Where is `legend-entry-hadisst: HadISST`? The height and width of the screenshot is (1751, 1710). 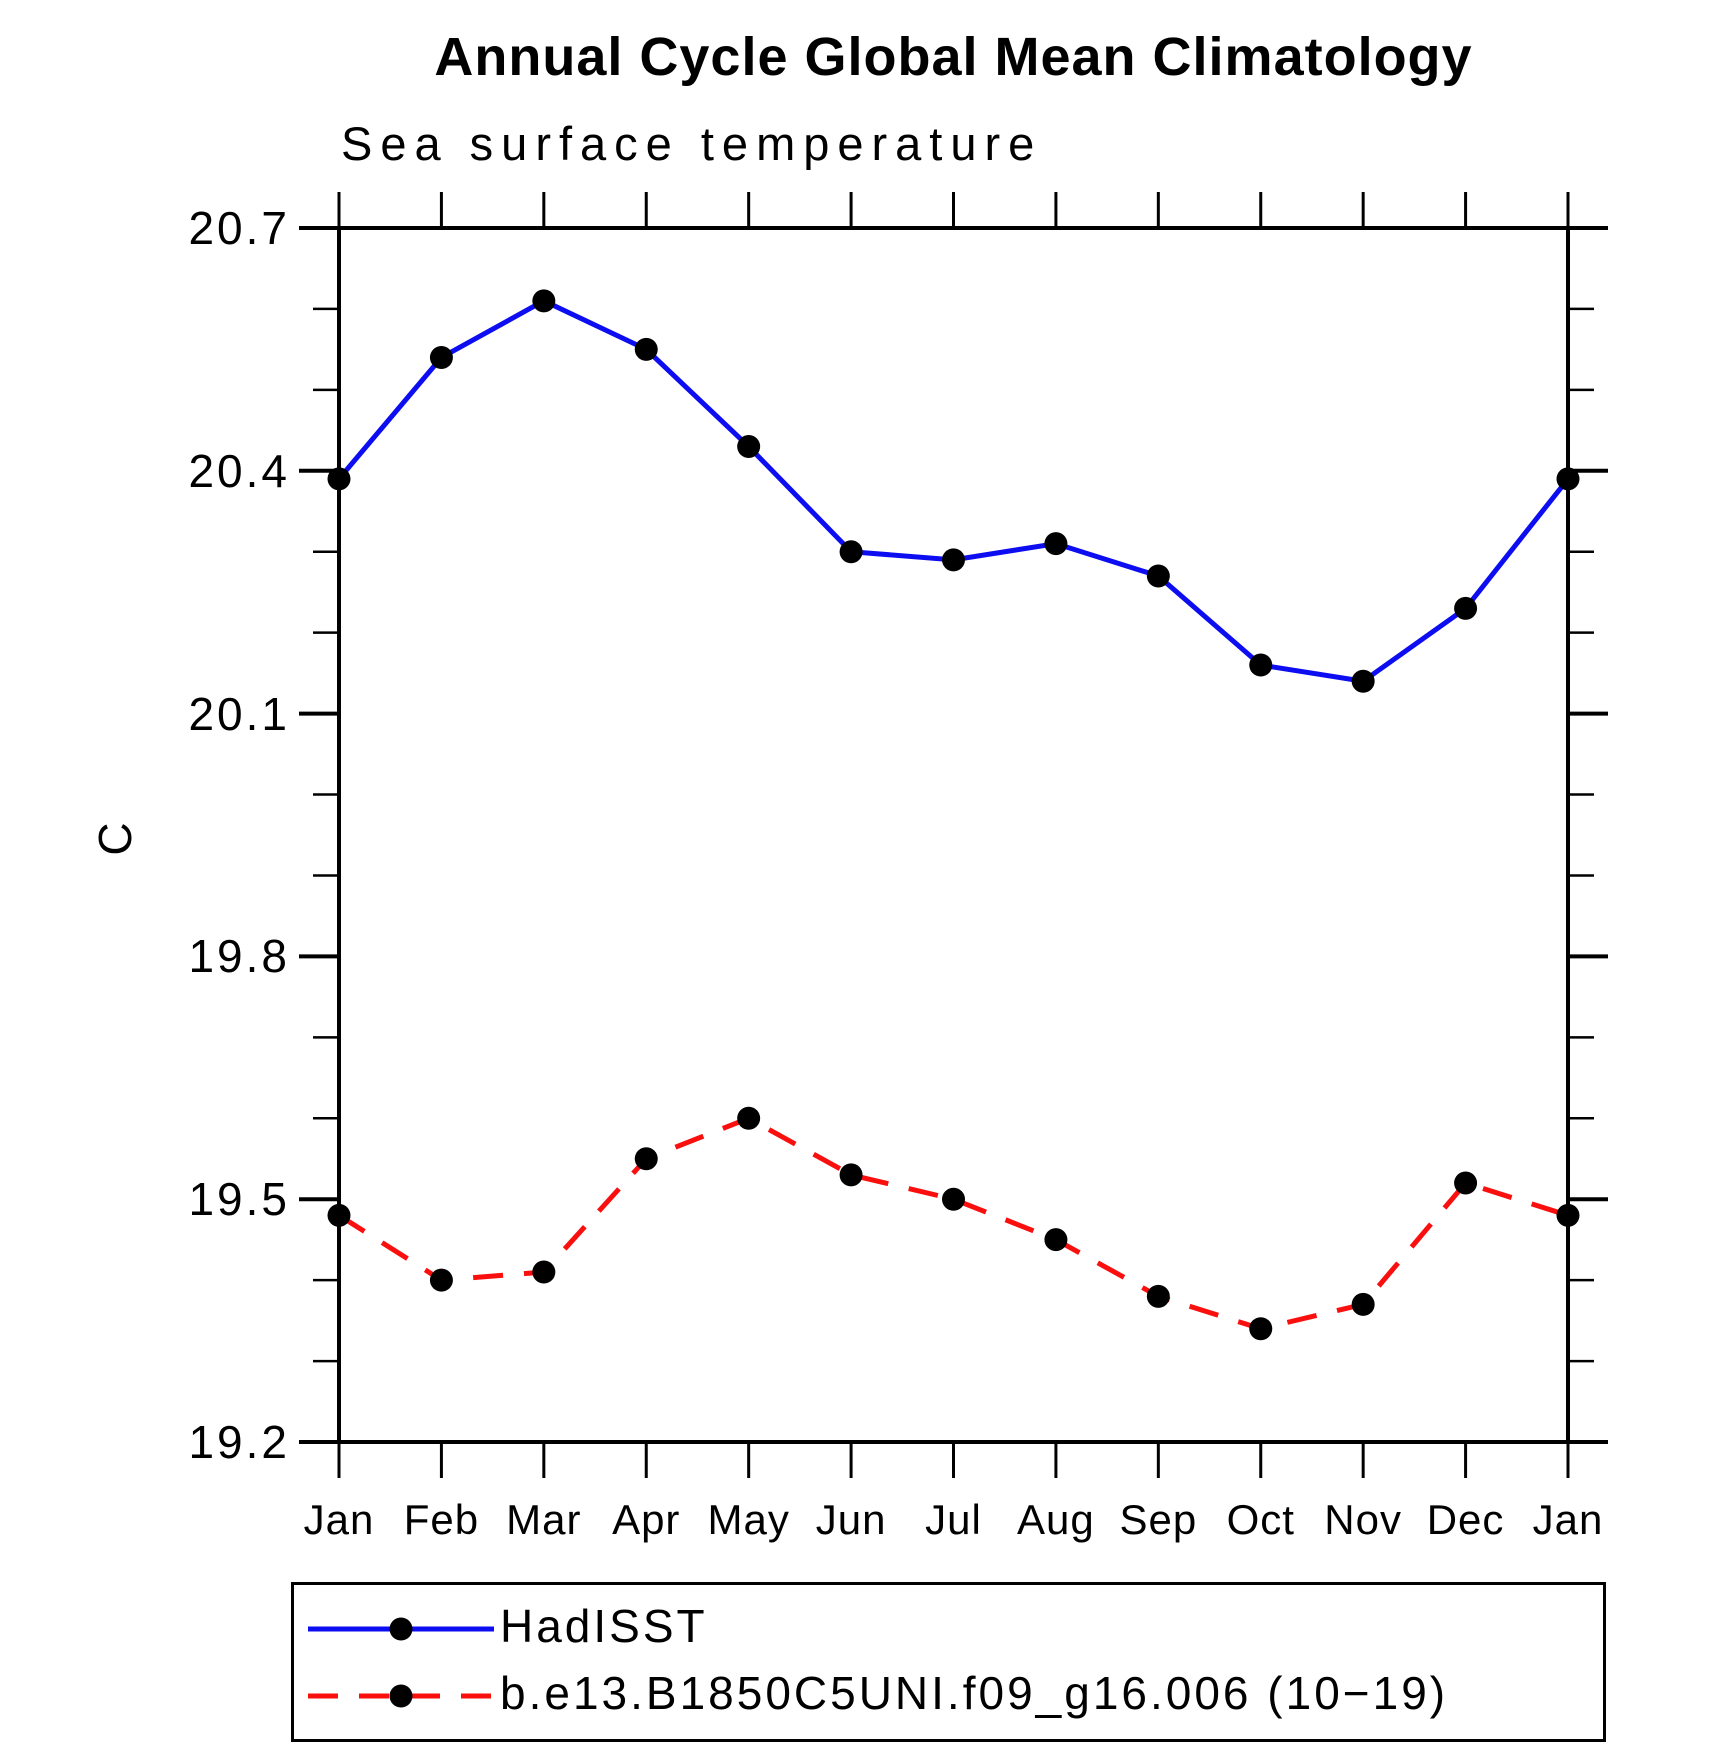
legend-entry-hadisst: HadISST is located at coordinates (948, 1626).